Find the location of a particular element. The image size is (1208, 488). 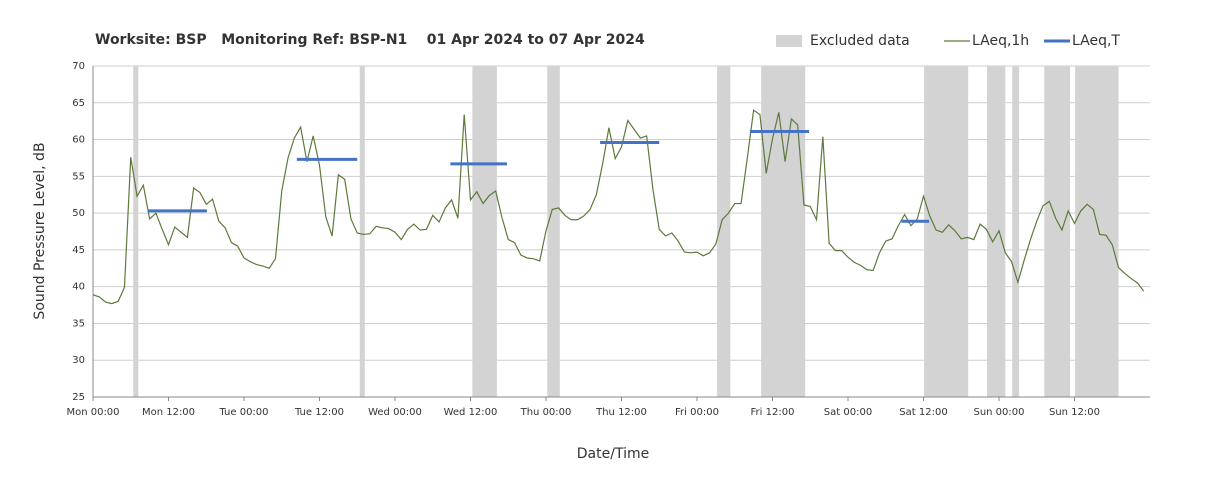

y-tick-label: 70 is located at coordinates (78, 66).